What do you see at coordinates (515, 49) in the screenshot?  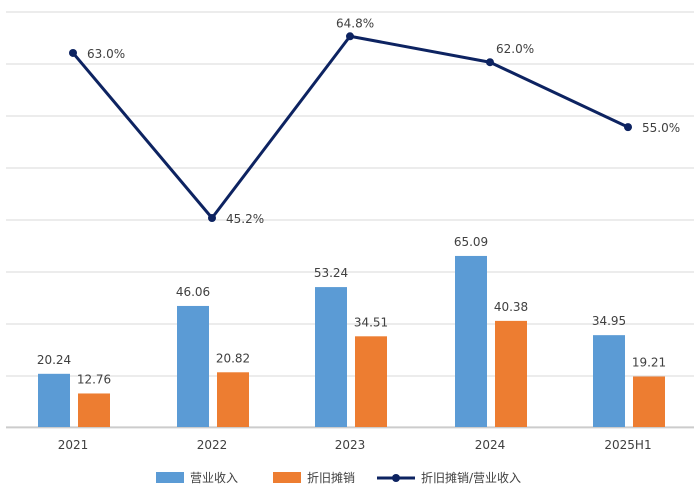 I see `ratio-value-label: 62.0%` at bounding box center [515, 49].